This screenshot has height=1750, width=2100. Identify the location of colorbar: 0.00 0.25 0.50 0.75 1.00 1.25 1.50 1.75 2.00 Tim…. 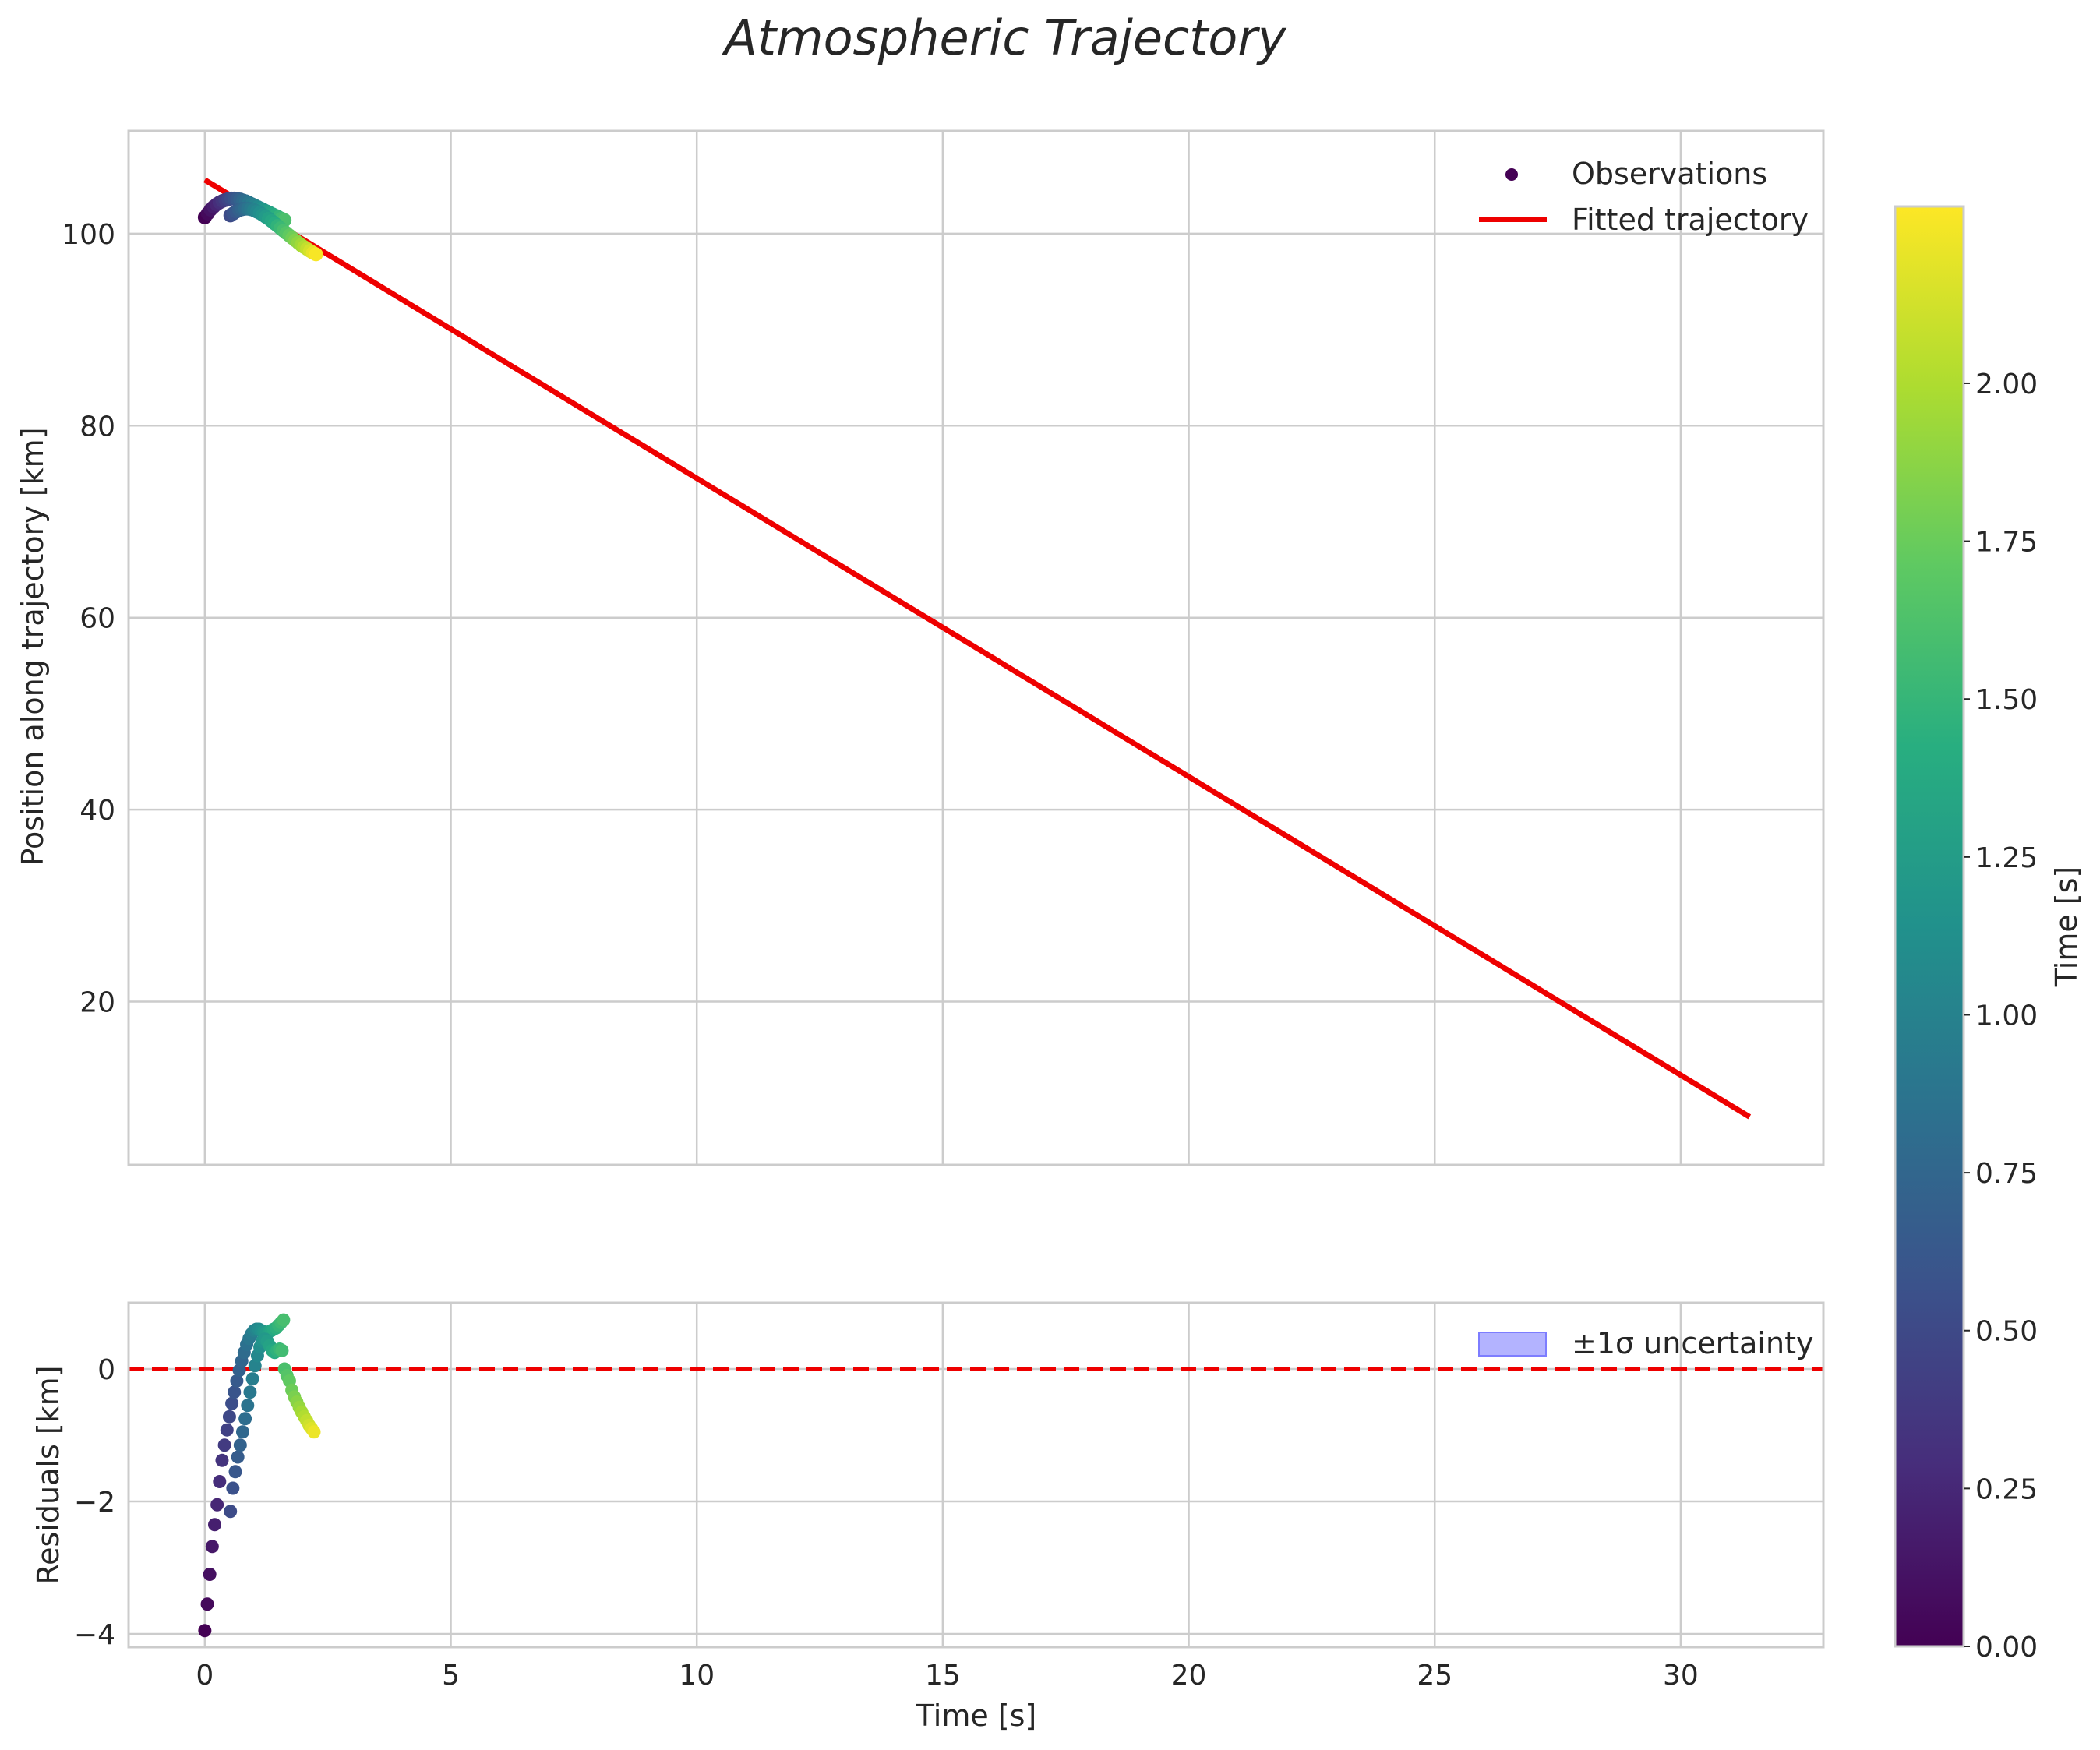
(1989, 935).